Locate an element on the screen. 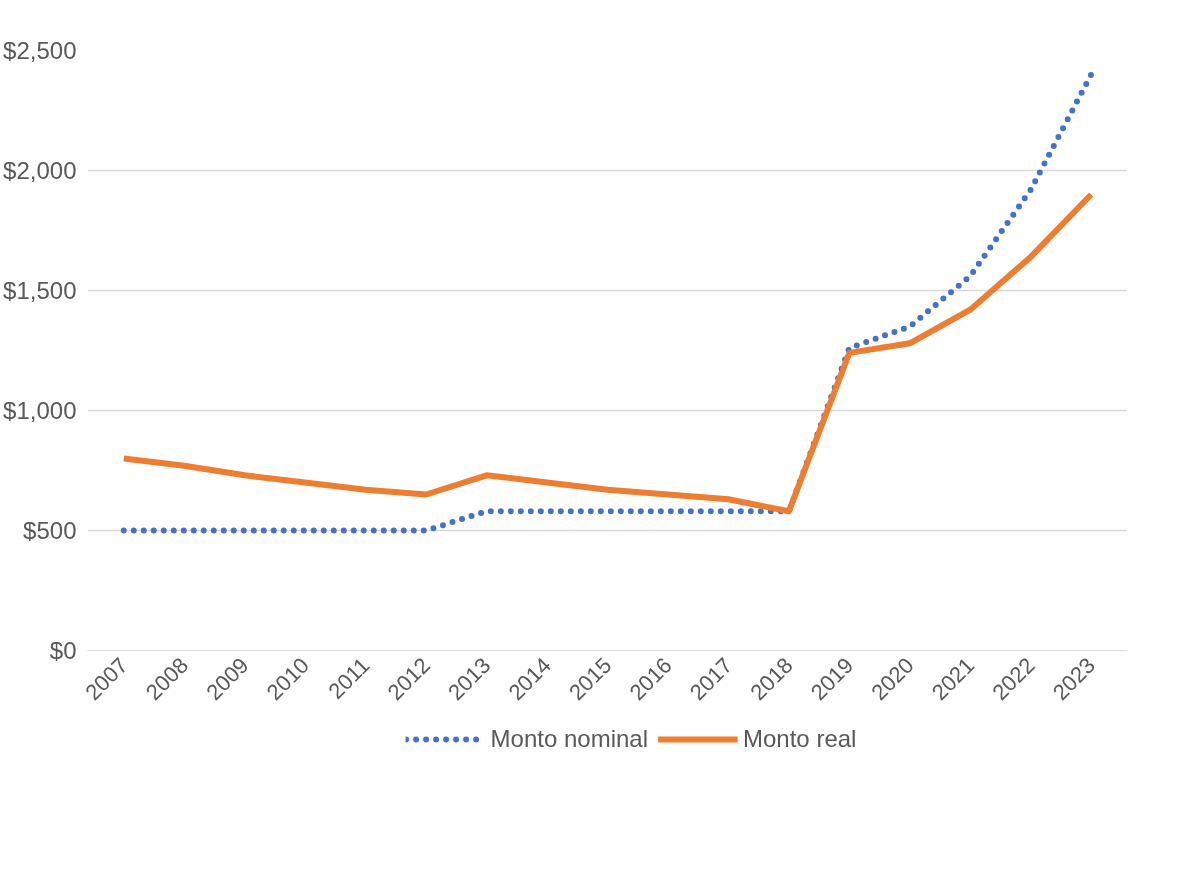 This screenshot has width=1203, height=874. y-tick-label: $1,000 is located at coordinates (40, 410).